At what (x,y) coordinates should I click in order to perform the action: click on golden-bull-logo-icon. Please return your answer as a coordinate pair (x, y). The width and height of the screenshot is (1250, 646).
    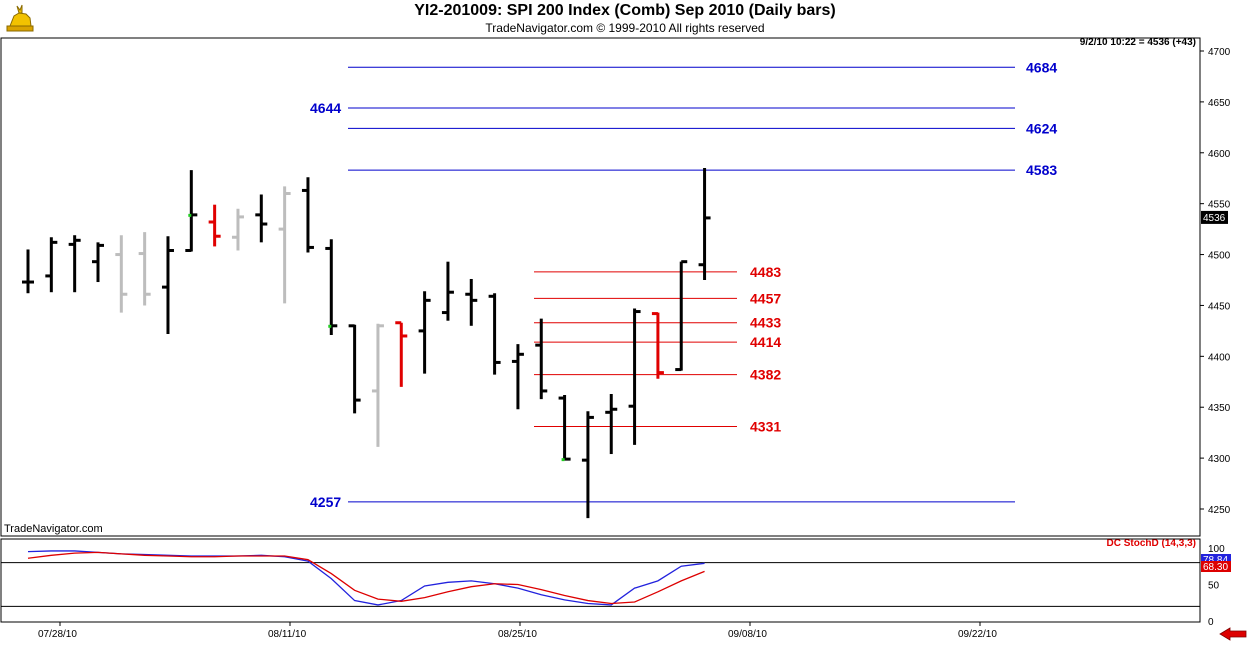
    Looking at the image, I should click on (20, 18).